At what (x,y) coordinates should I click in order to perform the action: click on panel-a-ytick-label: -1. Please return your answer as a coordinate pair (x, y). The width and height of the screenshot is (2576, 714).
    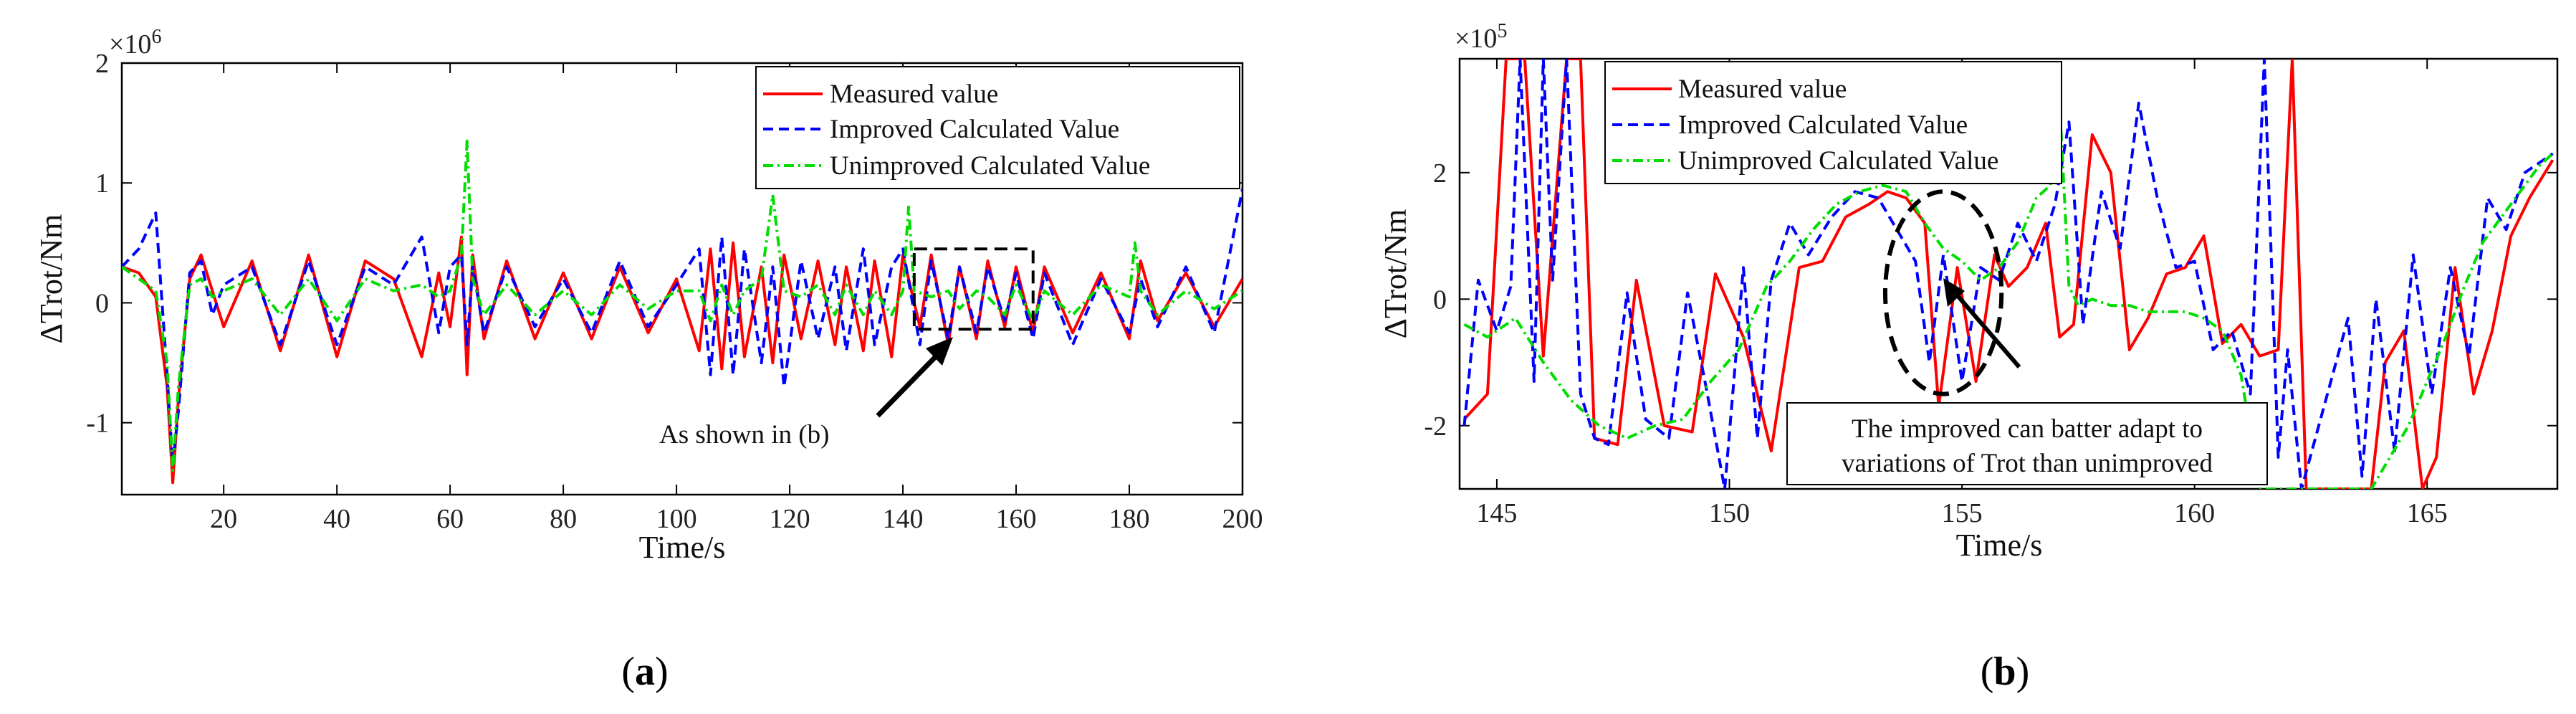
    Looking at the image, I should click on (98, 424).